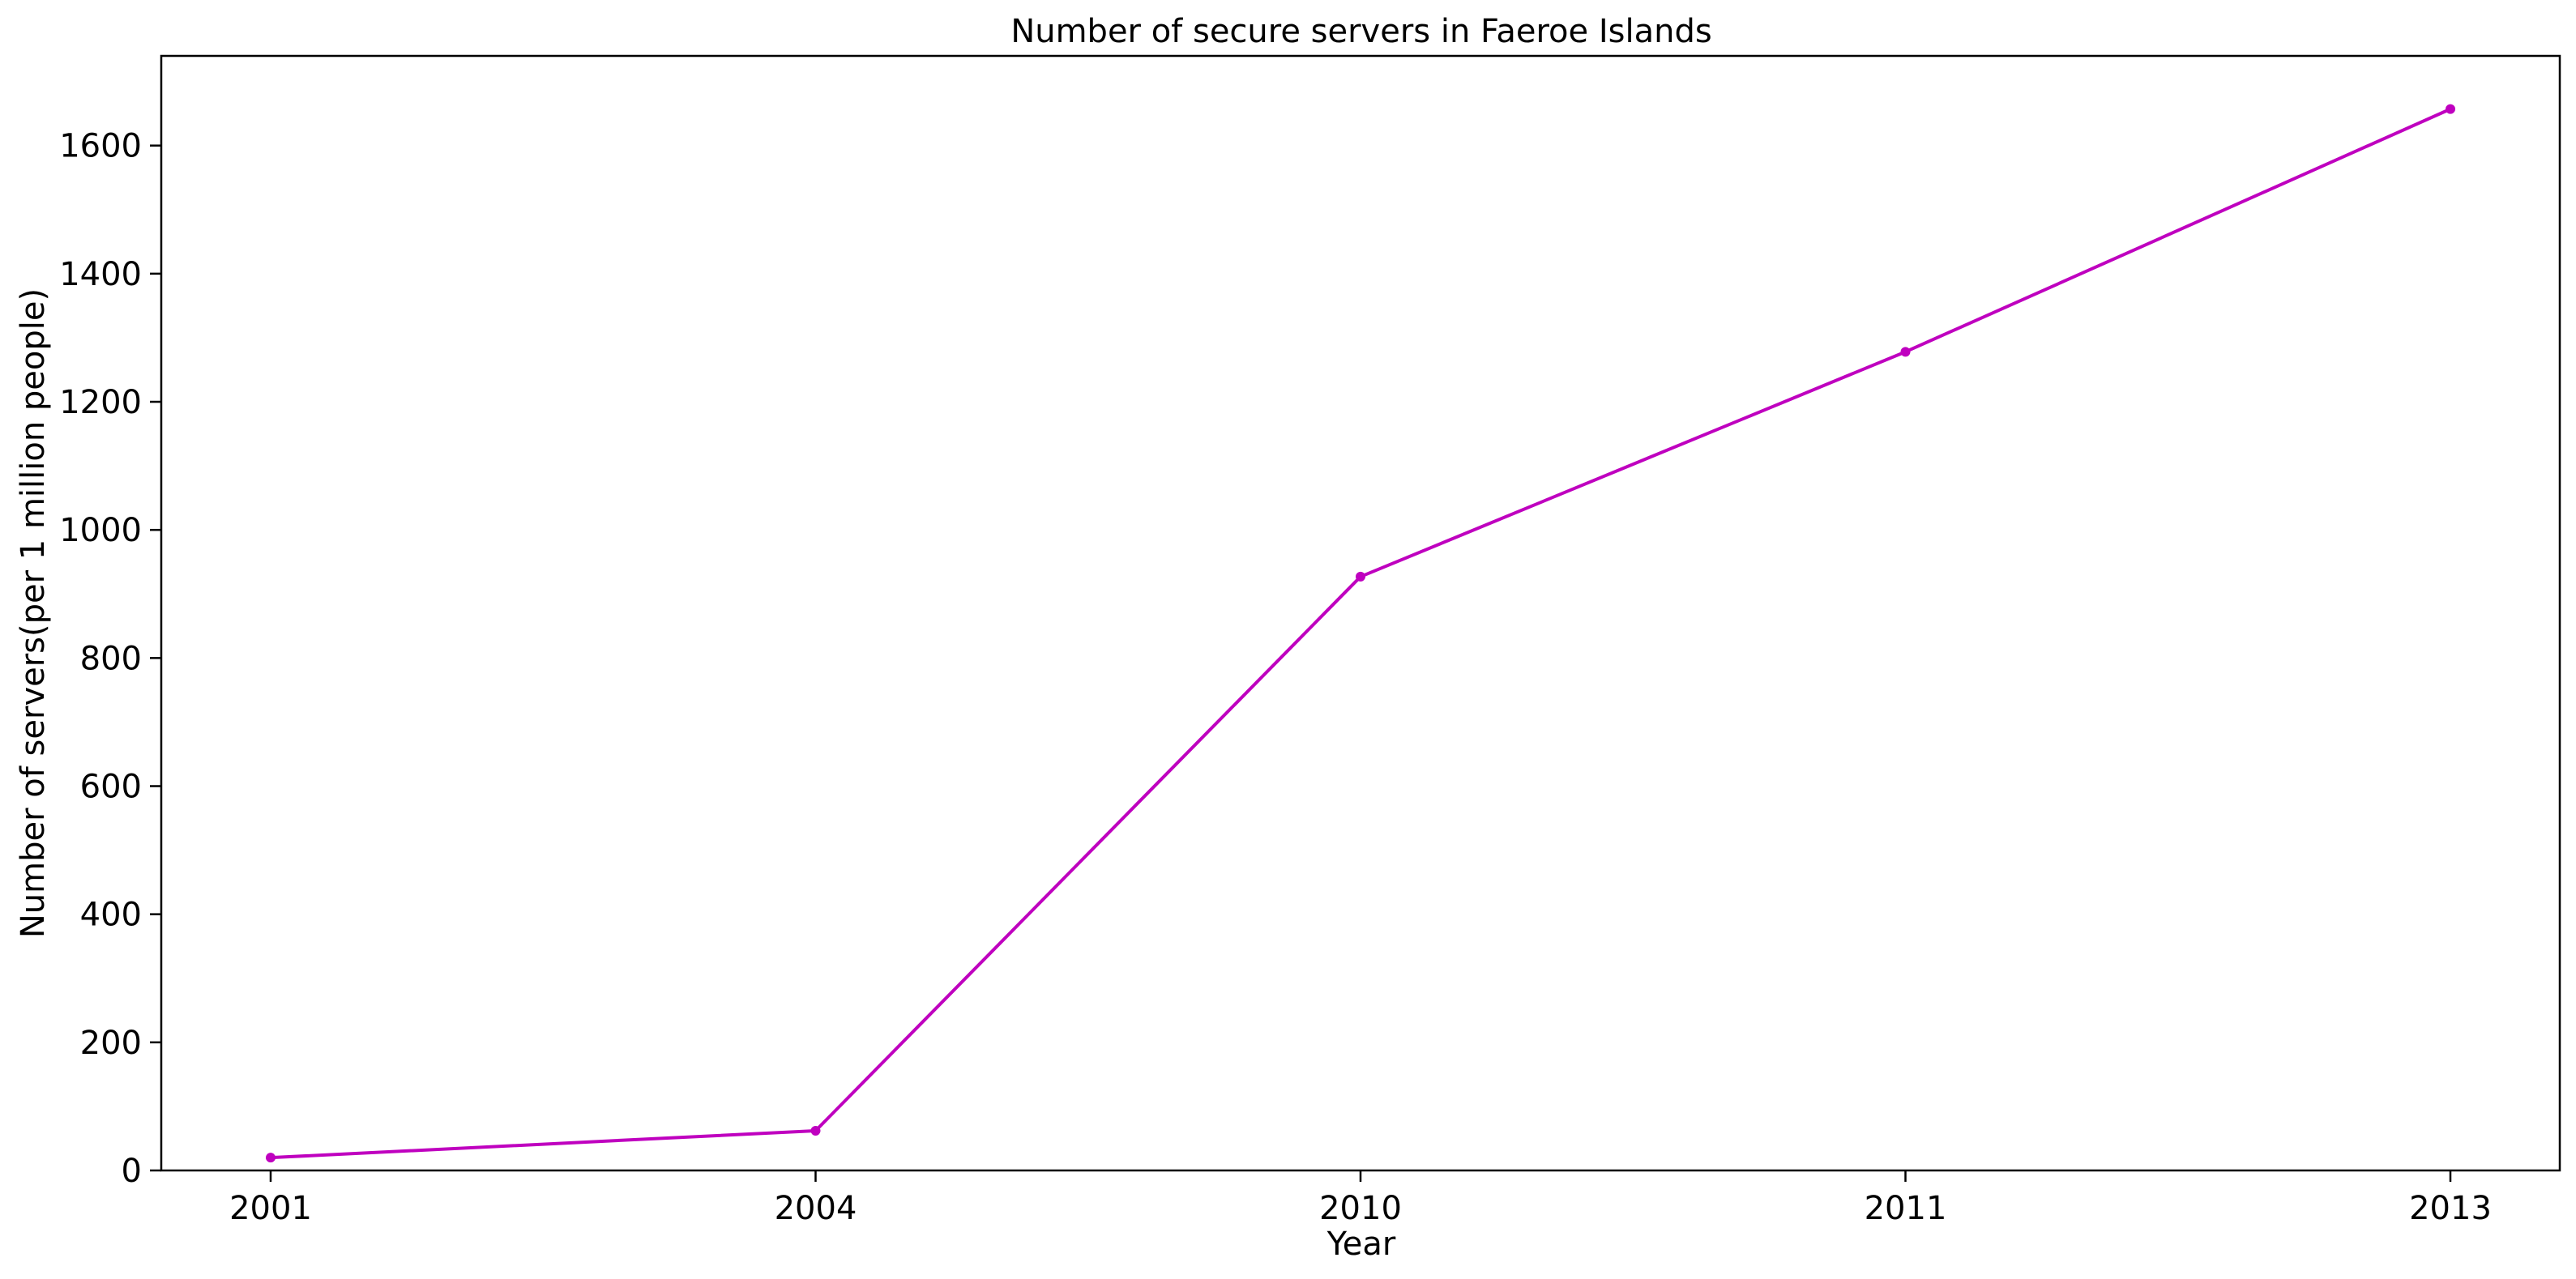 Image resolution: width=2576 pixels, height=1279 pixels. I want to click on x-tick-label: 2004, so click(816, 1208).